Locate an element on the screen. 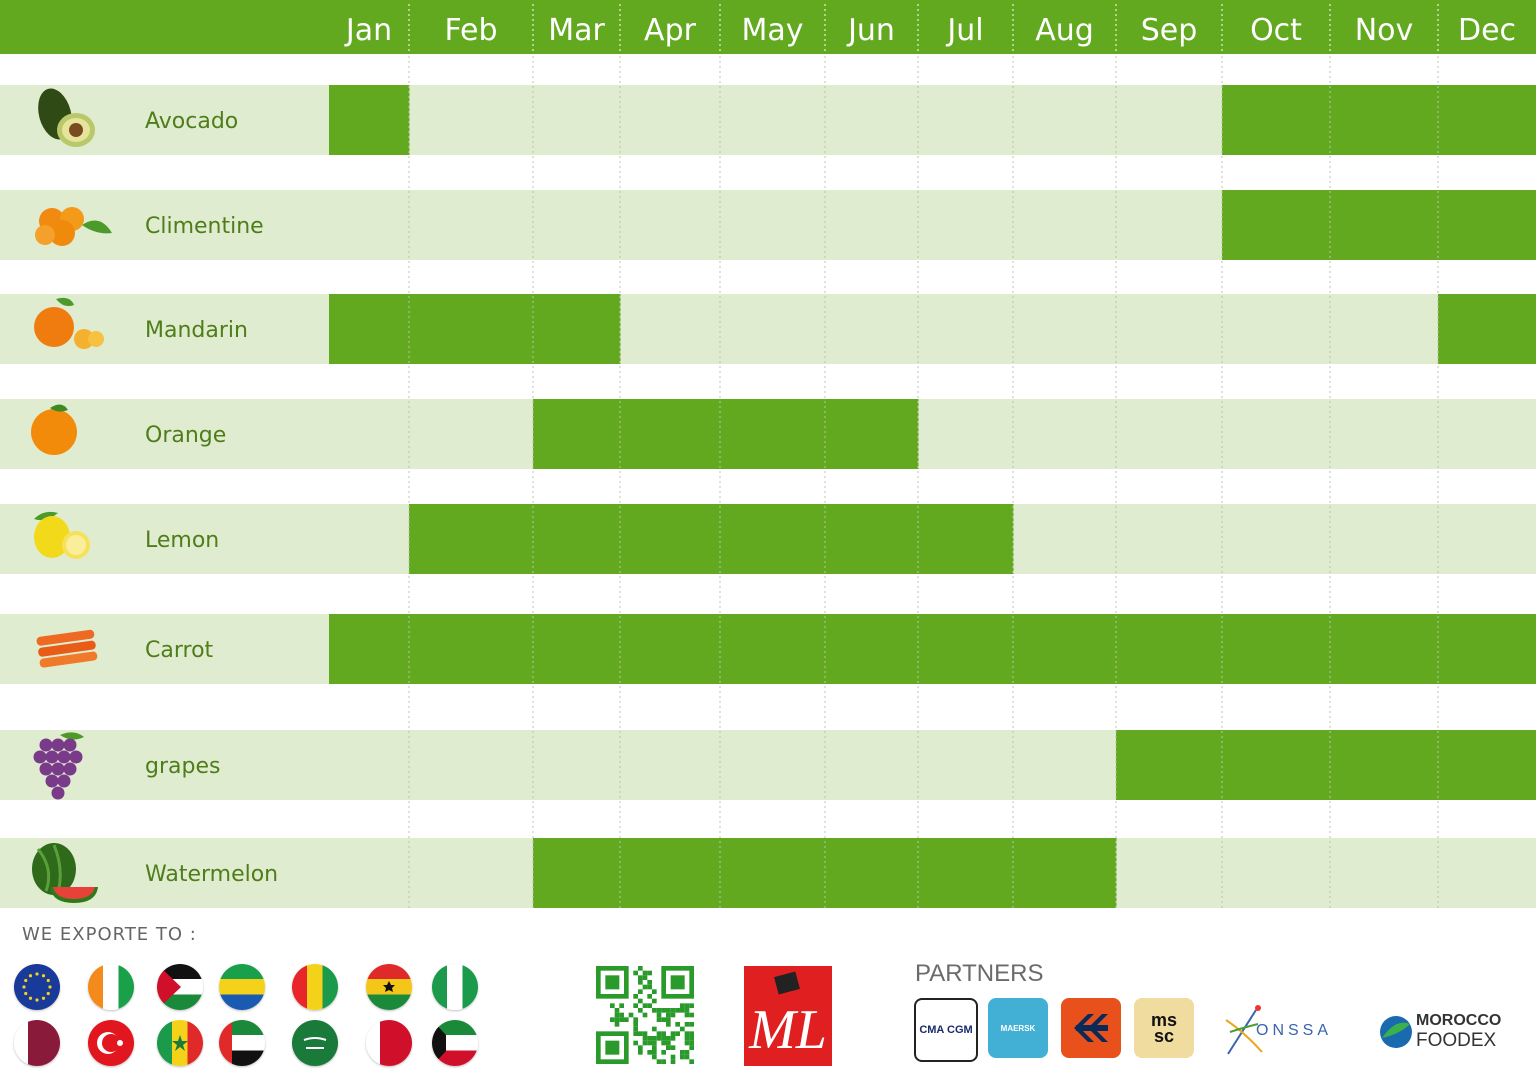  ml-logo: ML is located at coordinates (788, 1016).